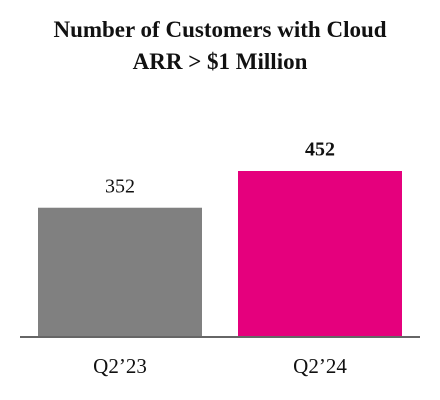 The width and height of the screenshot is (440, 400). Describe the element at coordinates (120, 272) in the screenshot. I see `bar` at that location.